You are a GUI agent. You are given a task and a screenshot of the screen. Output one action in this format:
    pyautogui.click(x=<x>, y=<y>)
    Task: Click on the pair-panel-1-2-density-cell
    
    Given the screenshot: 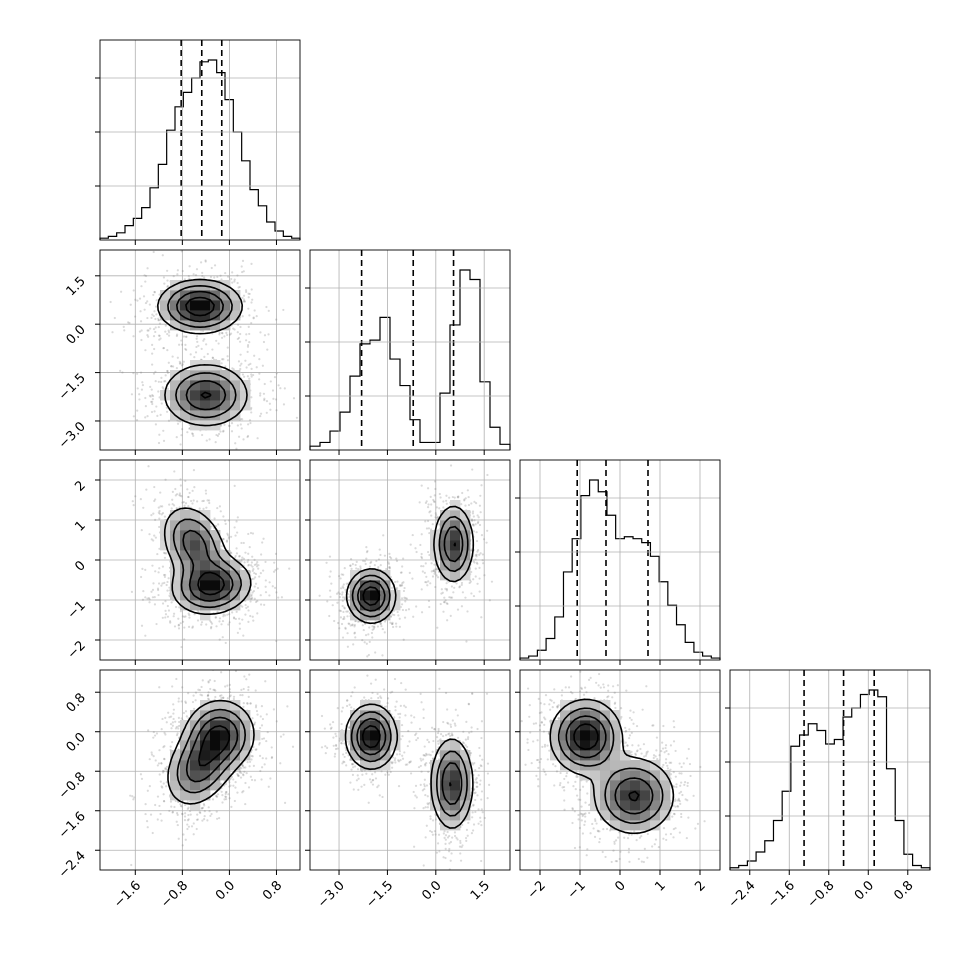 What is the action you would take?
    pyautogui.click(x=465, y=535)
    